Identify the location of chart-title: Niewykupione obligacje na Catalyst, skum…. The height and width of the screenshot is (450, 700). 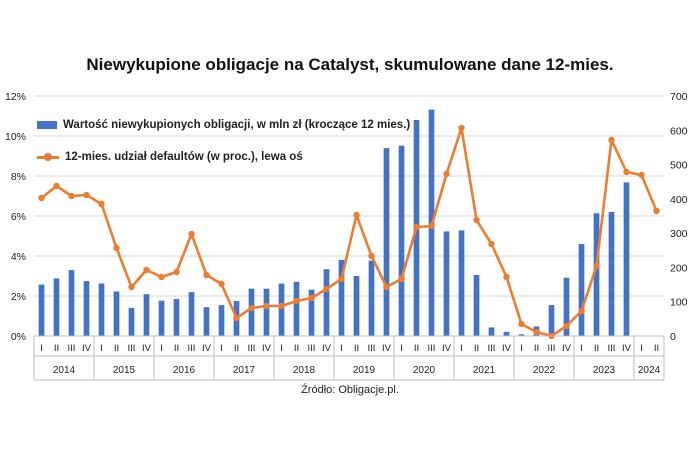
(350, 64).